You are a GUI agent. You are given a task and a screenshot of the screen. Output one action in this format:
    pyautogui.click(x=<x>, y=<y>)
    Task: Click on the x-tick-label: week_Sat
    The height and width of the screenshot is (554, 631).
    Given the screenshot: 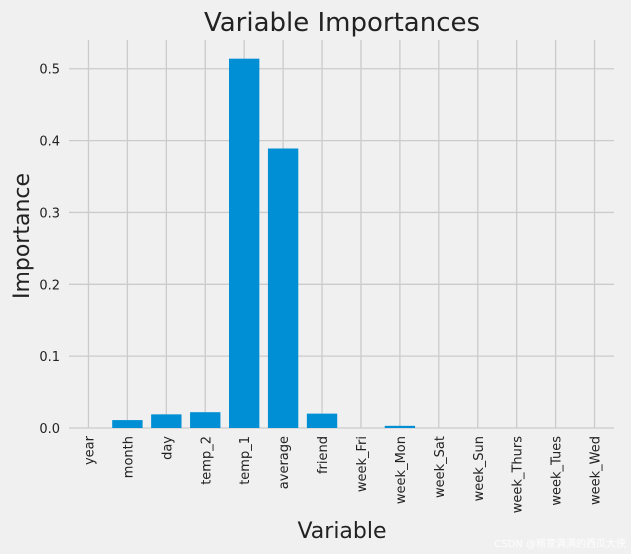 What is the action you would take?
    pyautogui.click(x=440, y=467)
    